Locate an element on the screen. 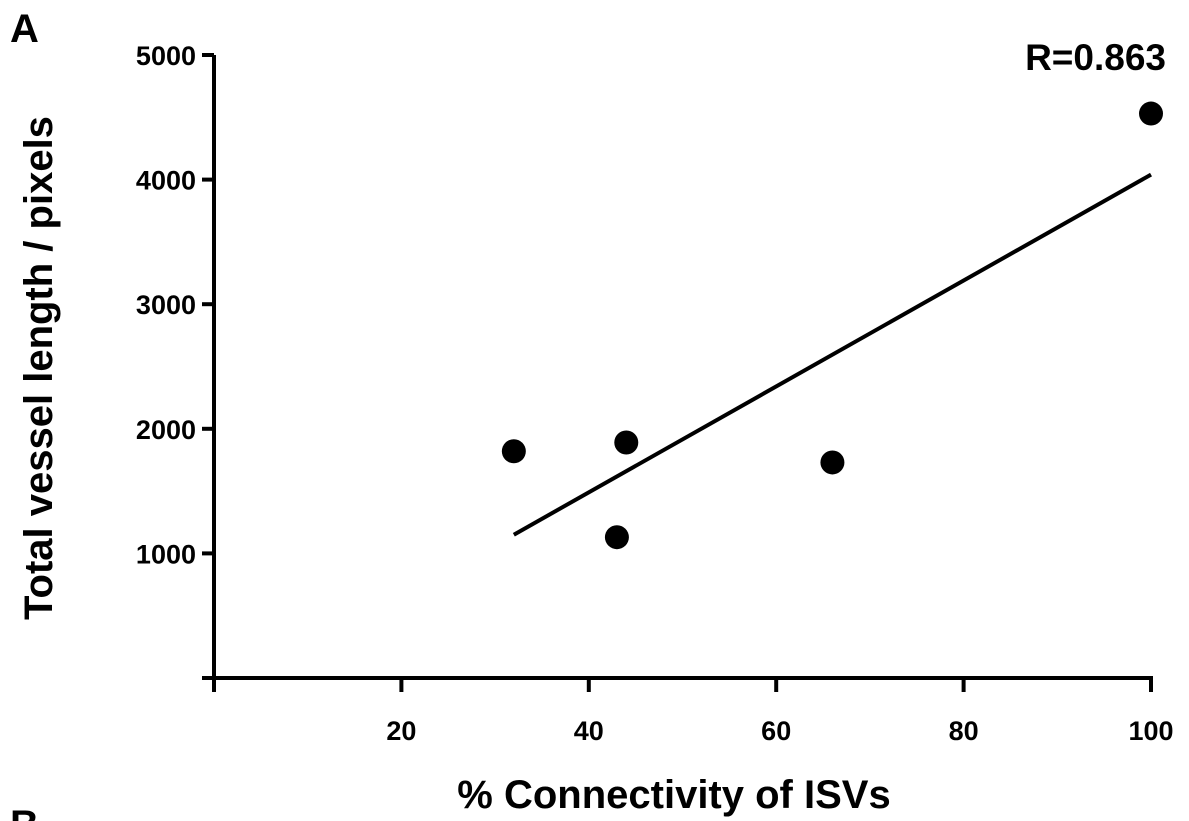  x-tick-label: 80 is located at coordinates (964, 731).